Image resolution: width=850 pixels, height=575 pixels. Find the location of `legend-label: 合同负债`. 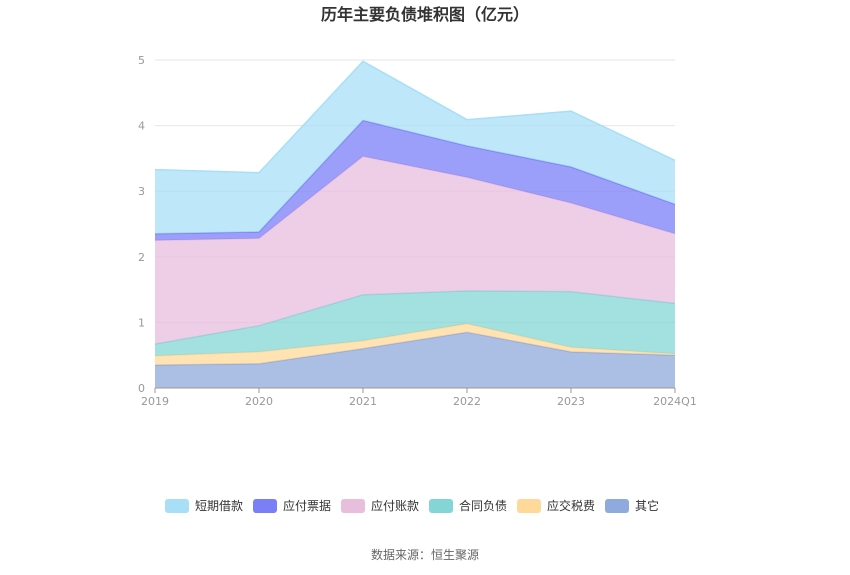

legend-label: 合同负债 is located at coordinates (483, 505).